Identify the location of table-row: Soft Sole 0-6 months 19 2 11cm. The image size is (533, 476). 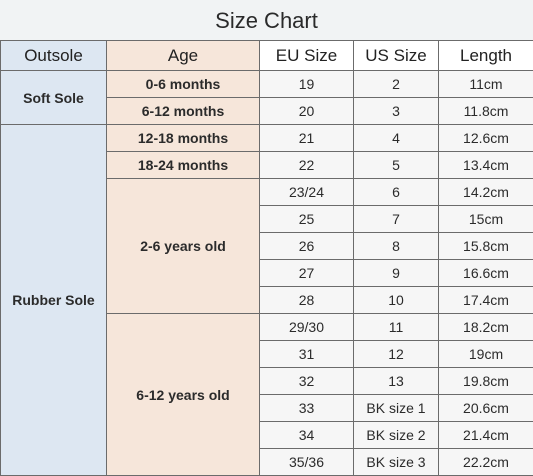
(266, 97).